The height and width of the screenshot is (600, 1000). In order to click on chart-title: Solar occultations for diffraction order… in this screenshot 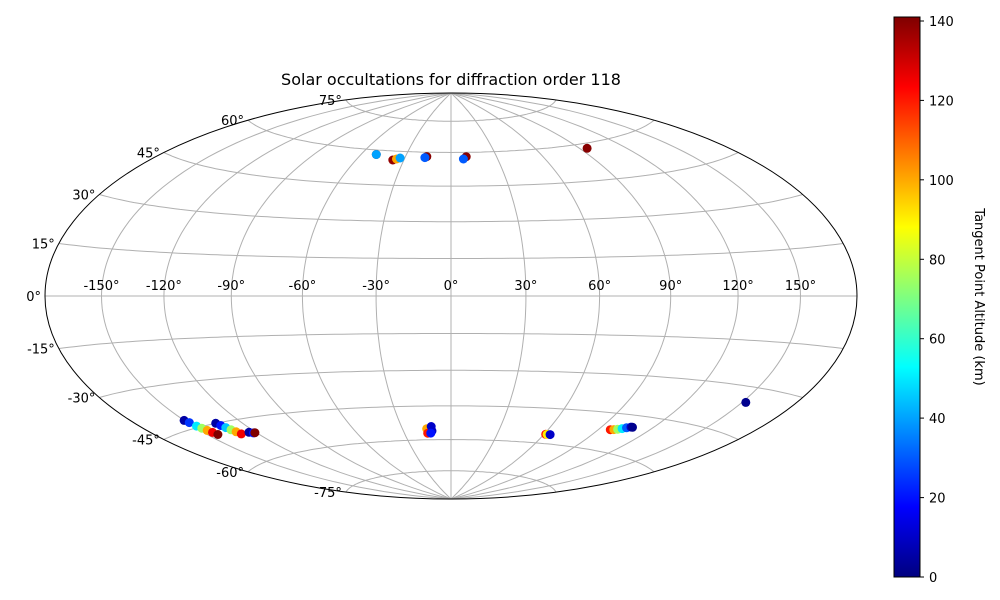, I will do `click(451, 79)`.